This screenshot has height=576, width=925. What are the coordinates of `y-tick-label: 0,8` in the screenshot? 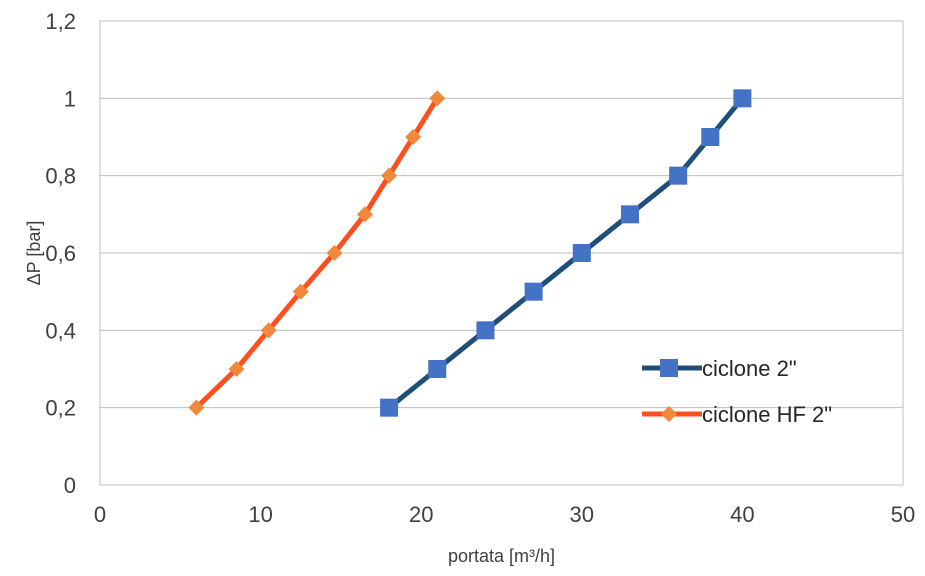 It's located at (60, 176).